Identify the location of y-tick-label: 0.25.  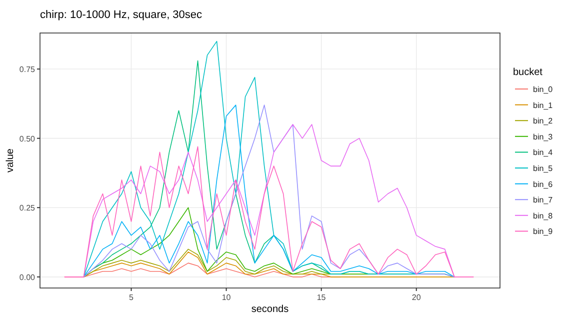
(27, 208).